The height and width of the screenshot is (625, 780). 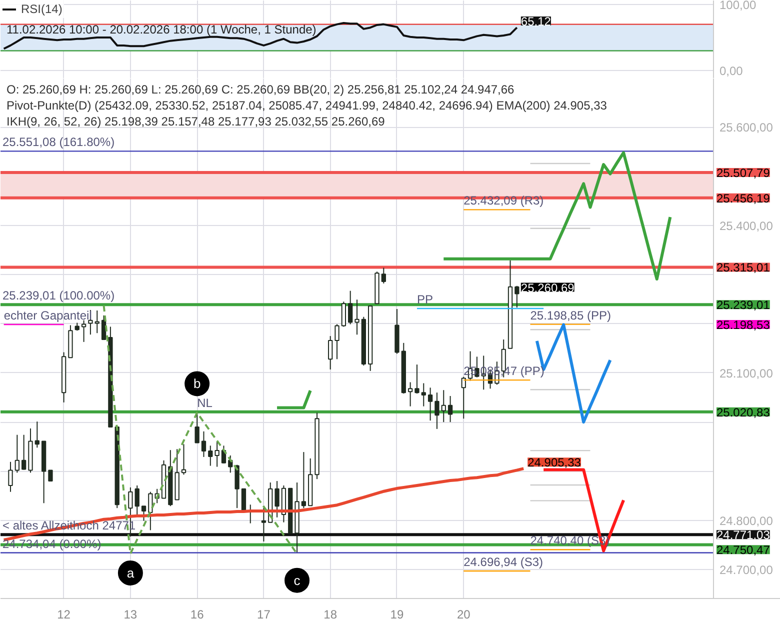 What do you see at coordinates (260, 89) in the screenshot?
I see `annotation: O: 25.260,69 H: 25.260,69 L: 25.260,69 C: 25.260,69 BB(20, 2) 25.256,81 25.102,24 24.947,66` at bounding box center [260, 89].